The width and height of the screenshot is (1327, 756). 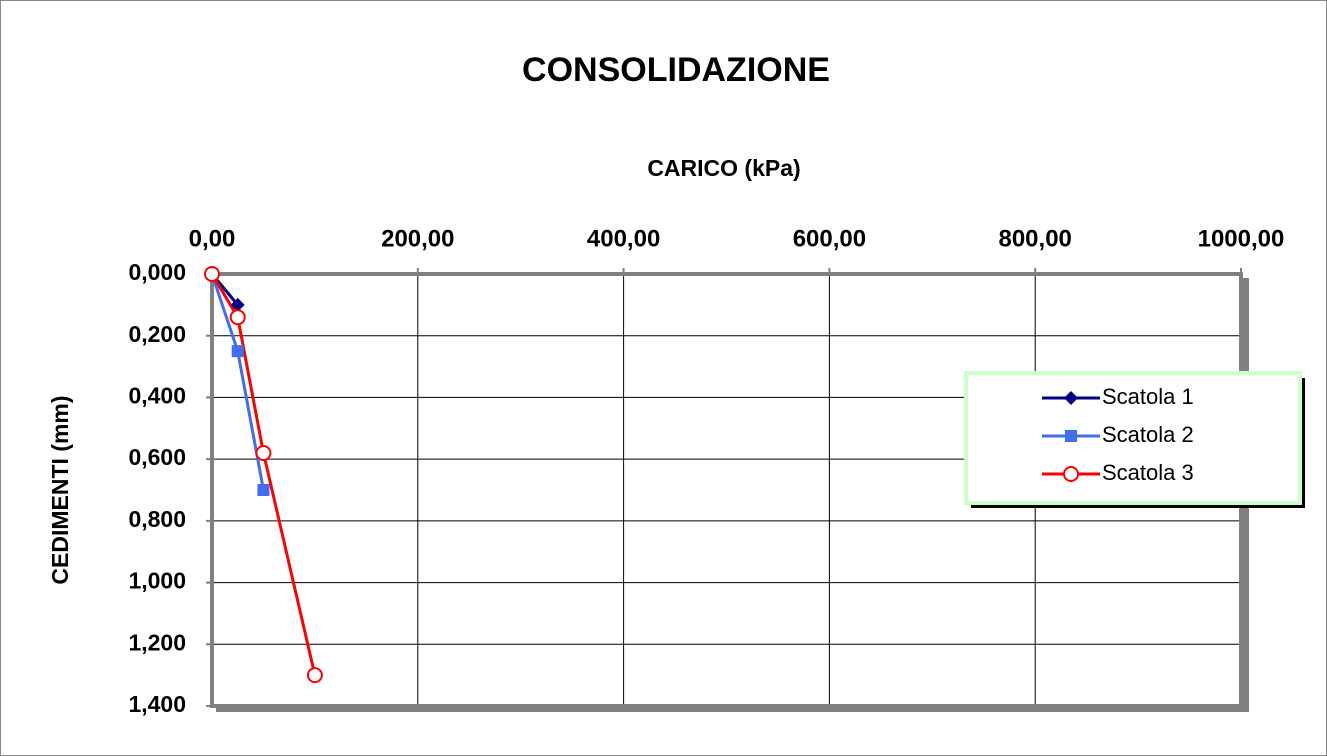 I want to click on x-axis-label: CARICO (kPa), so click(x=723, y=168).